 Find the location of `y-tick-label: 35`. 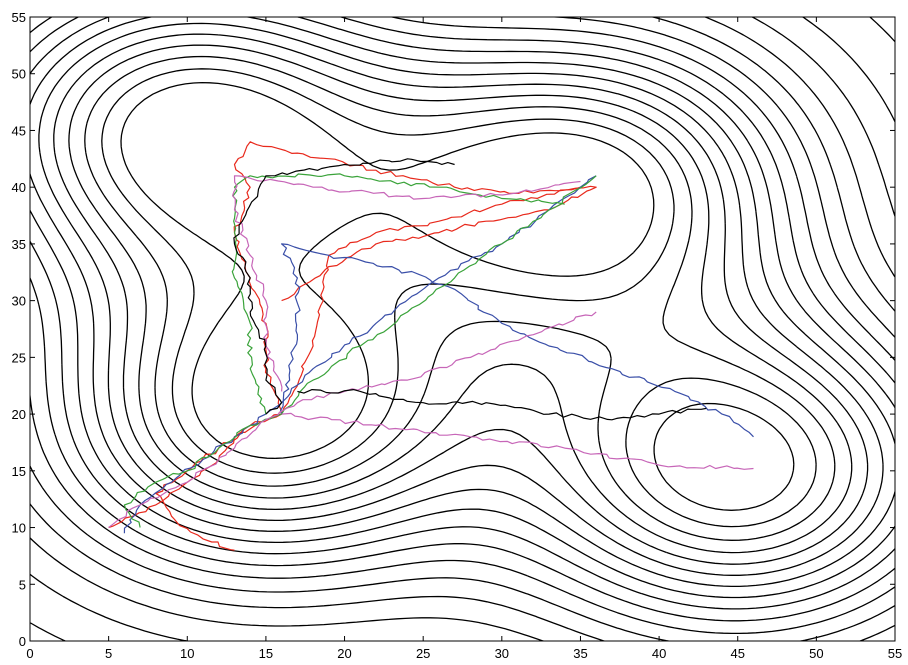

y-tick-label: 35 is located at coordinates (19, 244).